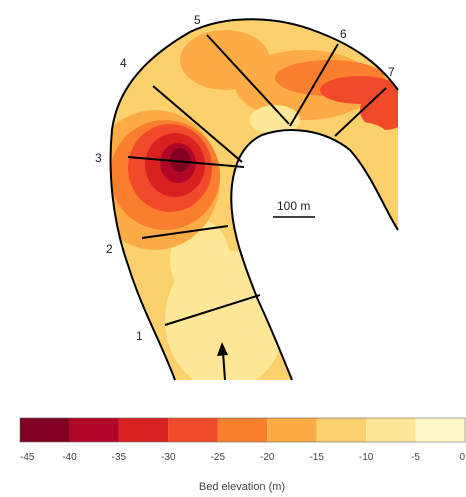 This screenshot has width=466, height=497. What do you see at coordinates (98, 158) in the screenshot?
I see `section-label-3: 3` at bounding box center [98, 158].